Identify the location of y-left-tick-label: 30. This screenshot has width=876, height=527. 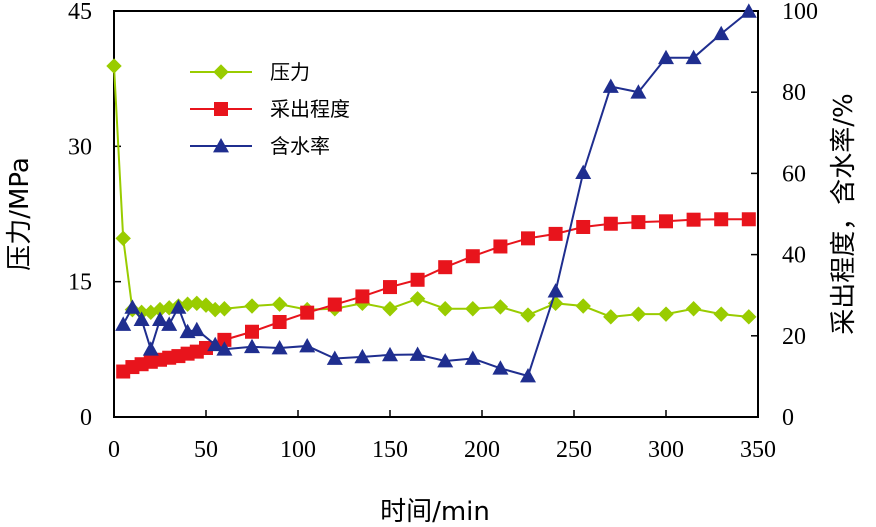
(80, 147).